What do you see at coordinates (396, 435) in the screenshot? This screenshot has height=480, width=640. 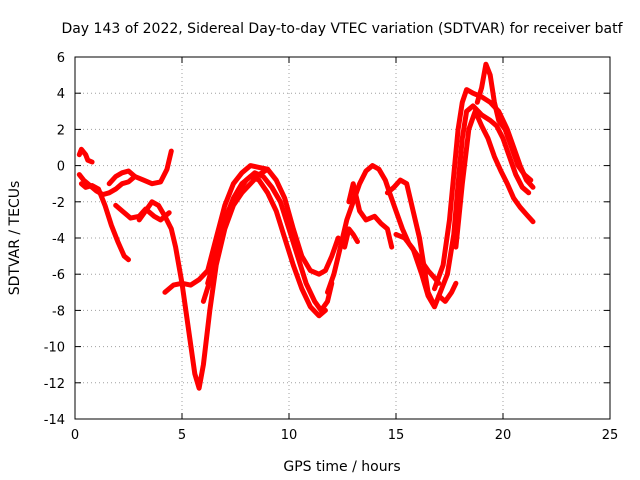 I see `x-tick-label: 15` at bounding box center [396, 435].